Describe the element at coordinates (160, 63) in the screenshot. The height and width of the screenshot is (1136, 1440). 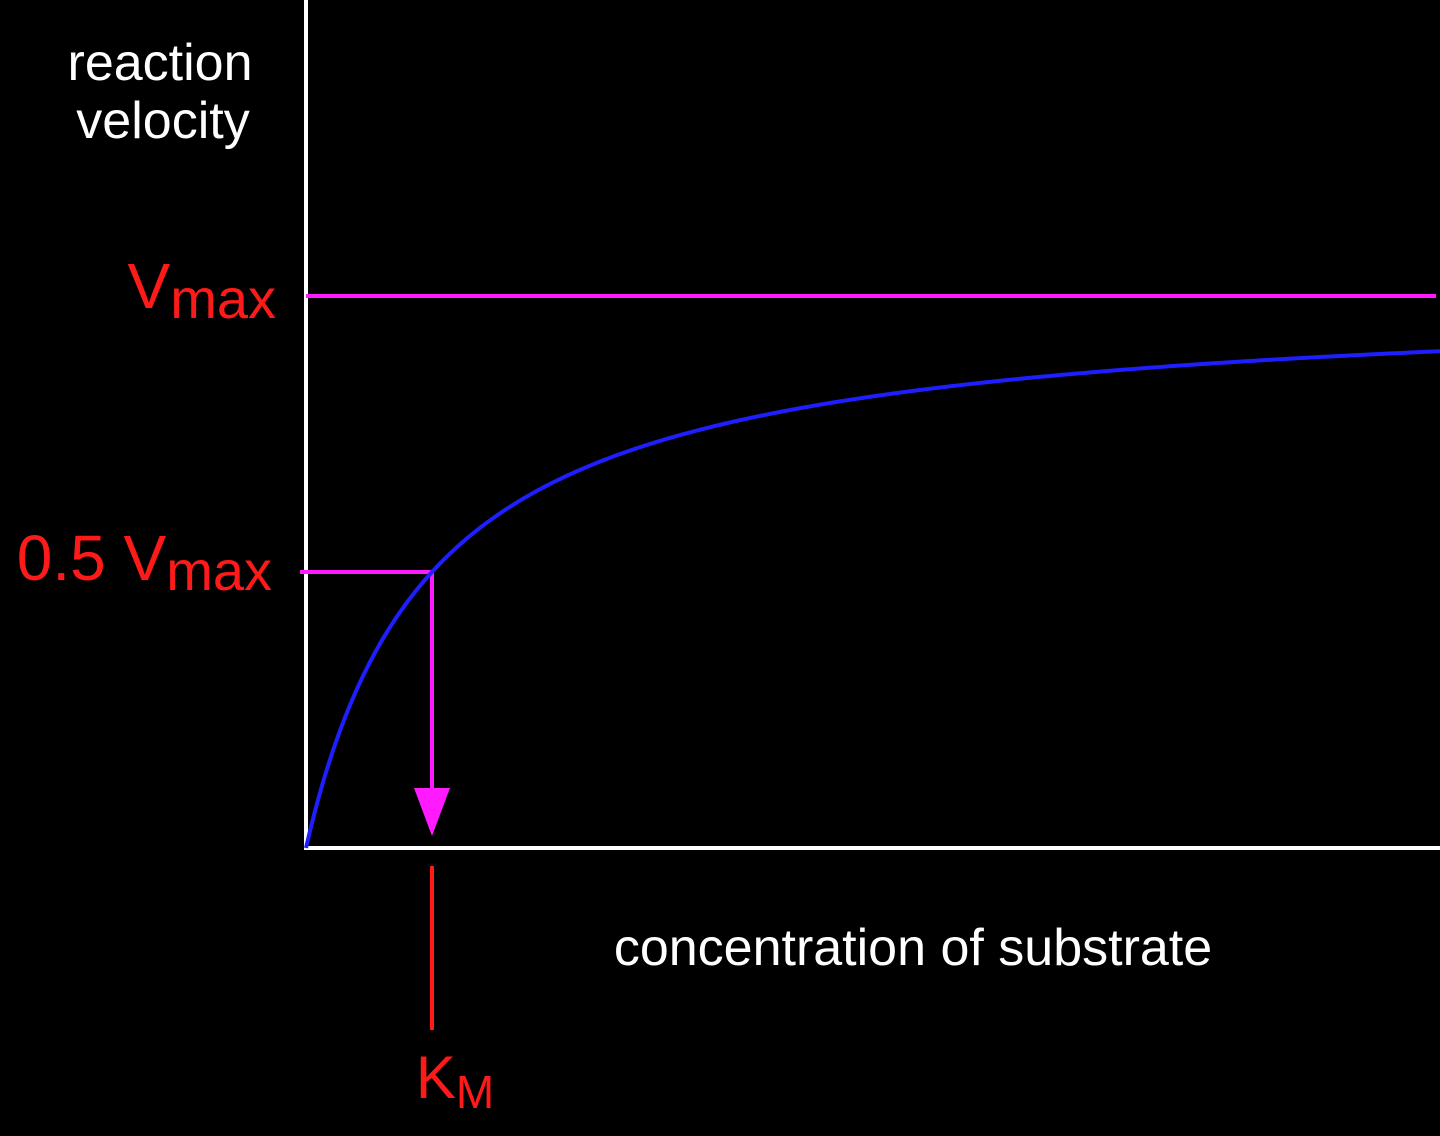
I see `y-axis-label-line1: reaction` at that location.